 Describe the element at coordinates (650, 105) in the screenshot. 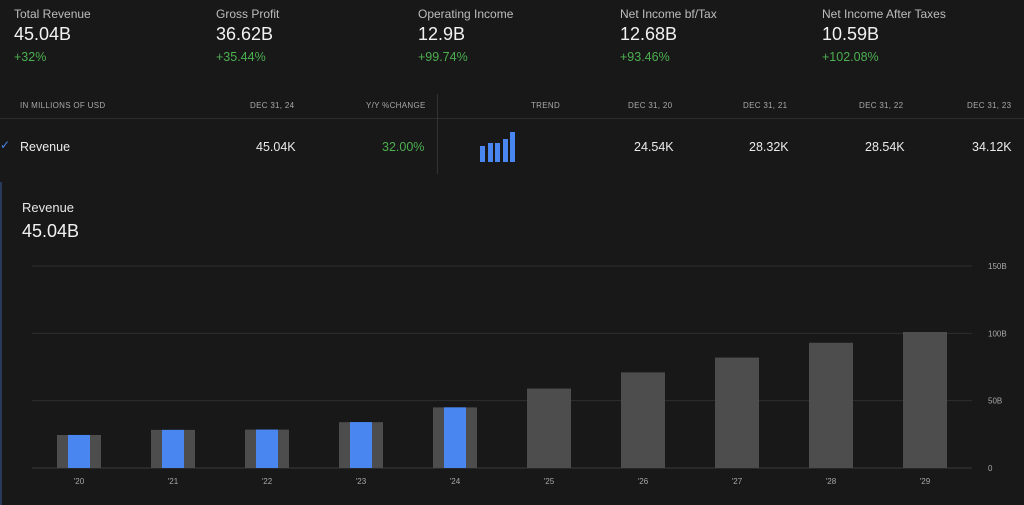

I see `header-2020: DEC 31, 20` at that location.